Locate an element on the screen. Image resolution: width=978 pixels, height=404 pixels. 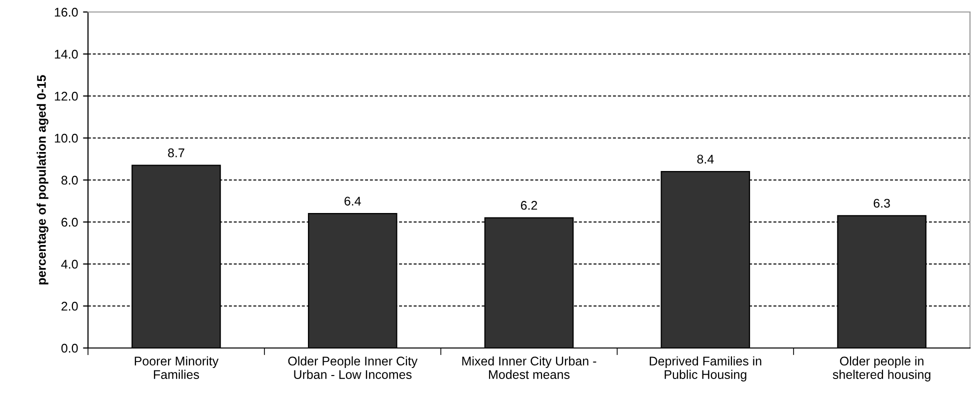
x-tick-label: Deprived Families in Public Housing is located at coordinates (706, 369).